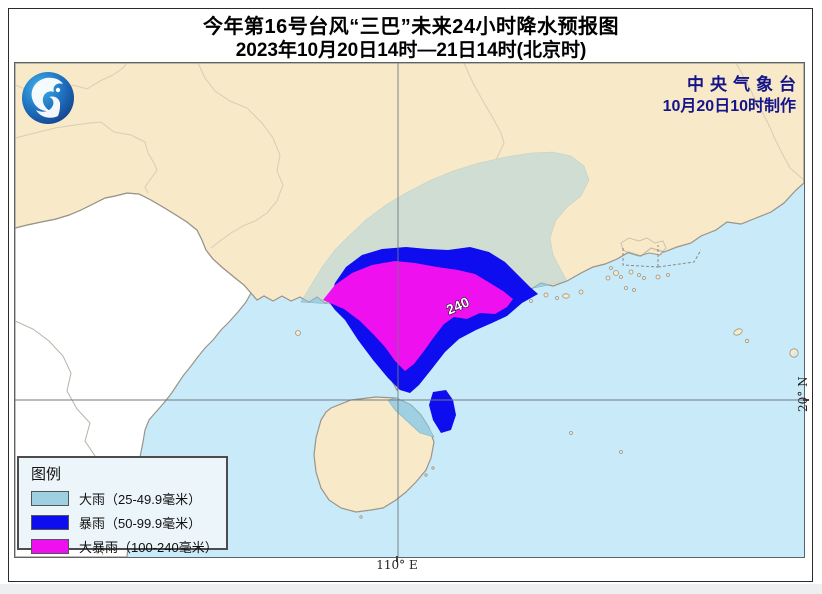 This screenshot has height=594, width=822. I want to click on lon-axis-label: 110° E, so click(397, 565).